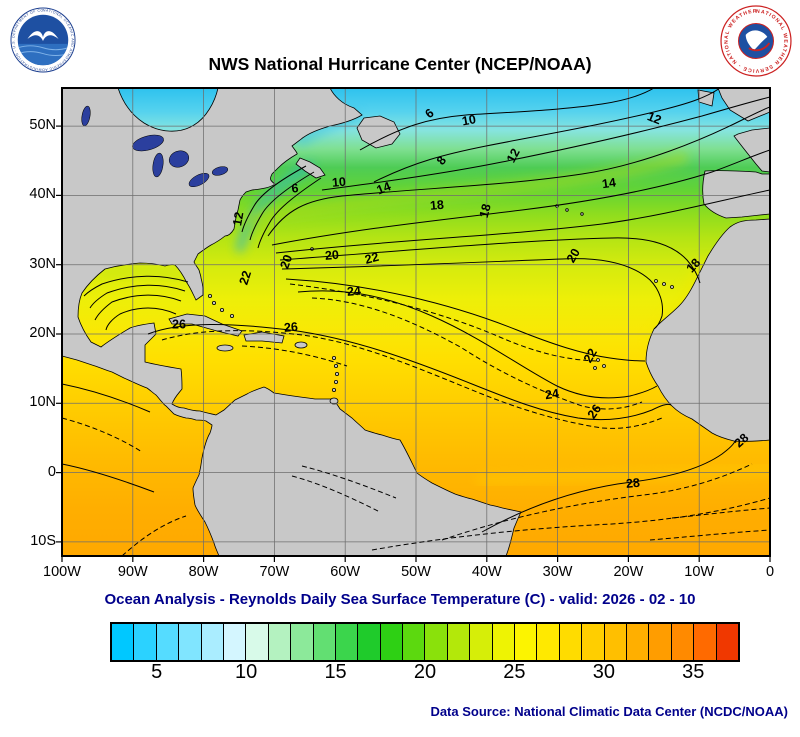  Describe the element at coordinates (707, 330) in the screenshot. I see `land-africa` at that location.